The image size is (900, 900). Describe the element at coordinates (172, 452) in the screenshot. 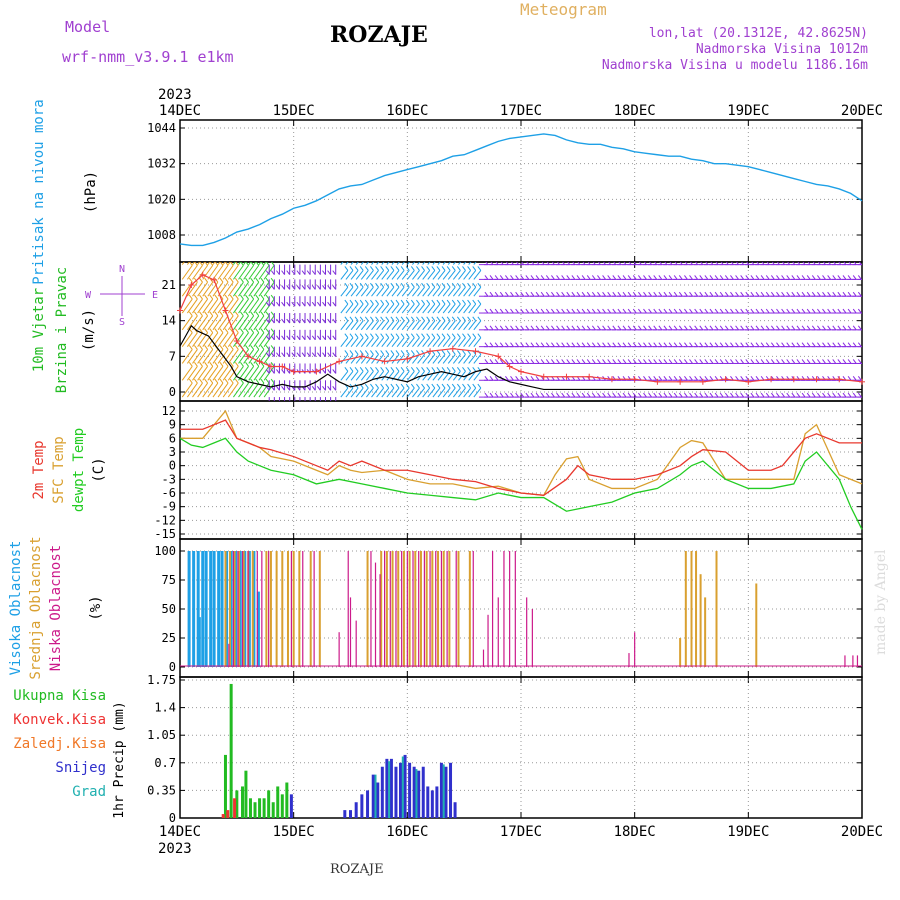

I see `y-tick-label: 3` at that location.